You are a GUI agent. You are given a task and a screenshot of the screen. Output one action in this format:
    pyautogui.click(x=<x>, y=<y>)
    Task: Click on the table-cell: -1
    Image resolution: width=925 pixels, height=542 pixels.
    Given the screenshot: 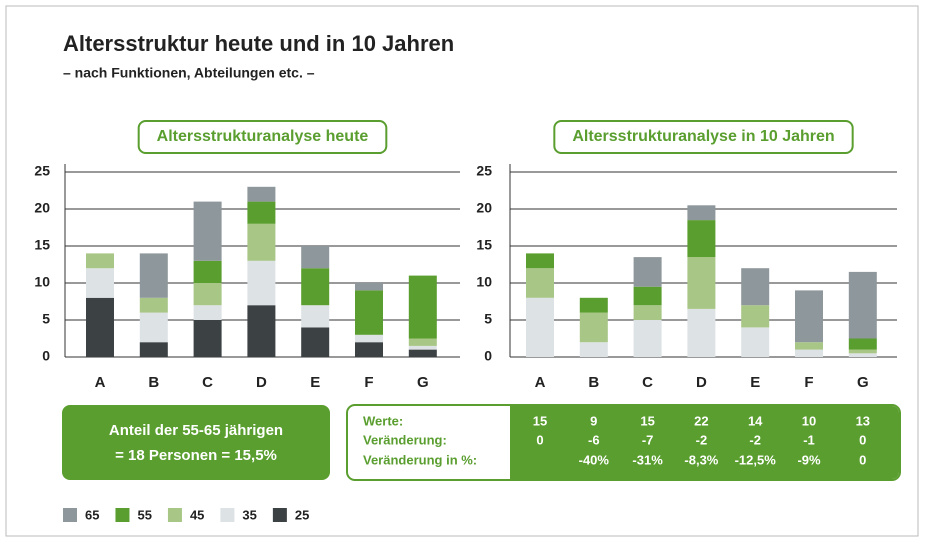 What is the action you would take?
    pyautogui.click(x=809, y=439)
    